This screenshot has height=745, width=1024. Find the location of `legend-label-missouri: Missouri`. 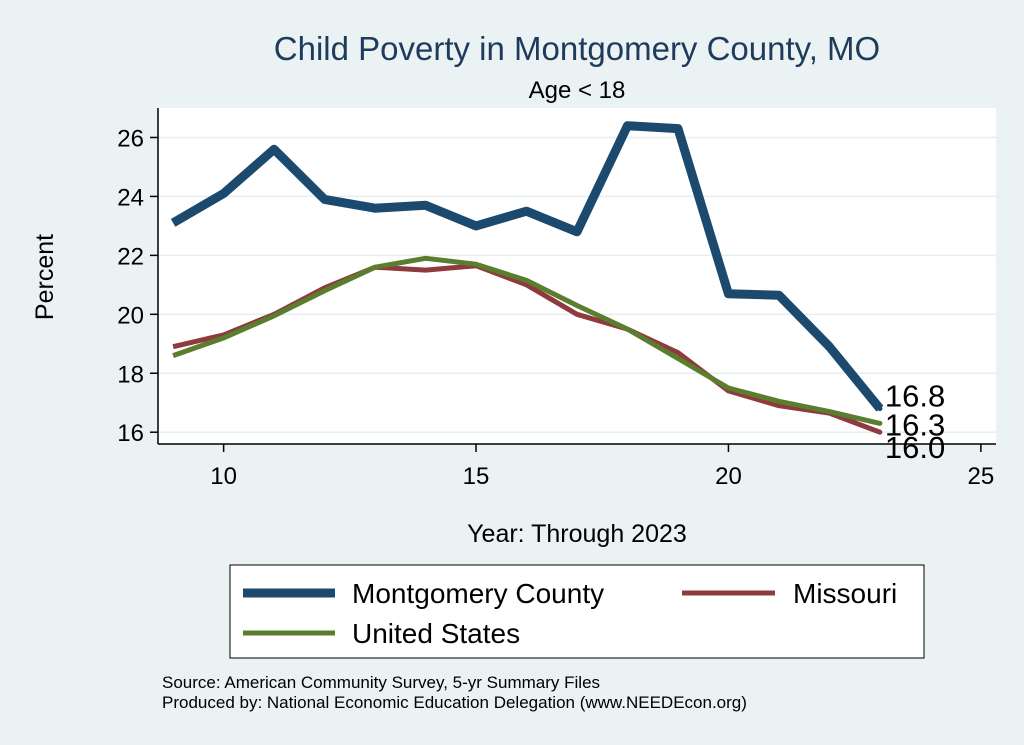

legend-label-missouri: Missouri is located at coordinates (845, 593).